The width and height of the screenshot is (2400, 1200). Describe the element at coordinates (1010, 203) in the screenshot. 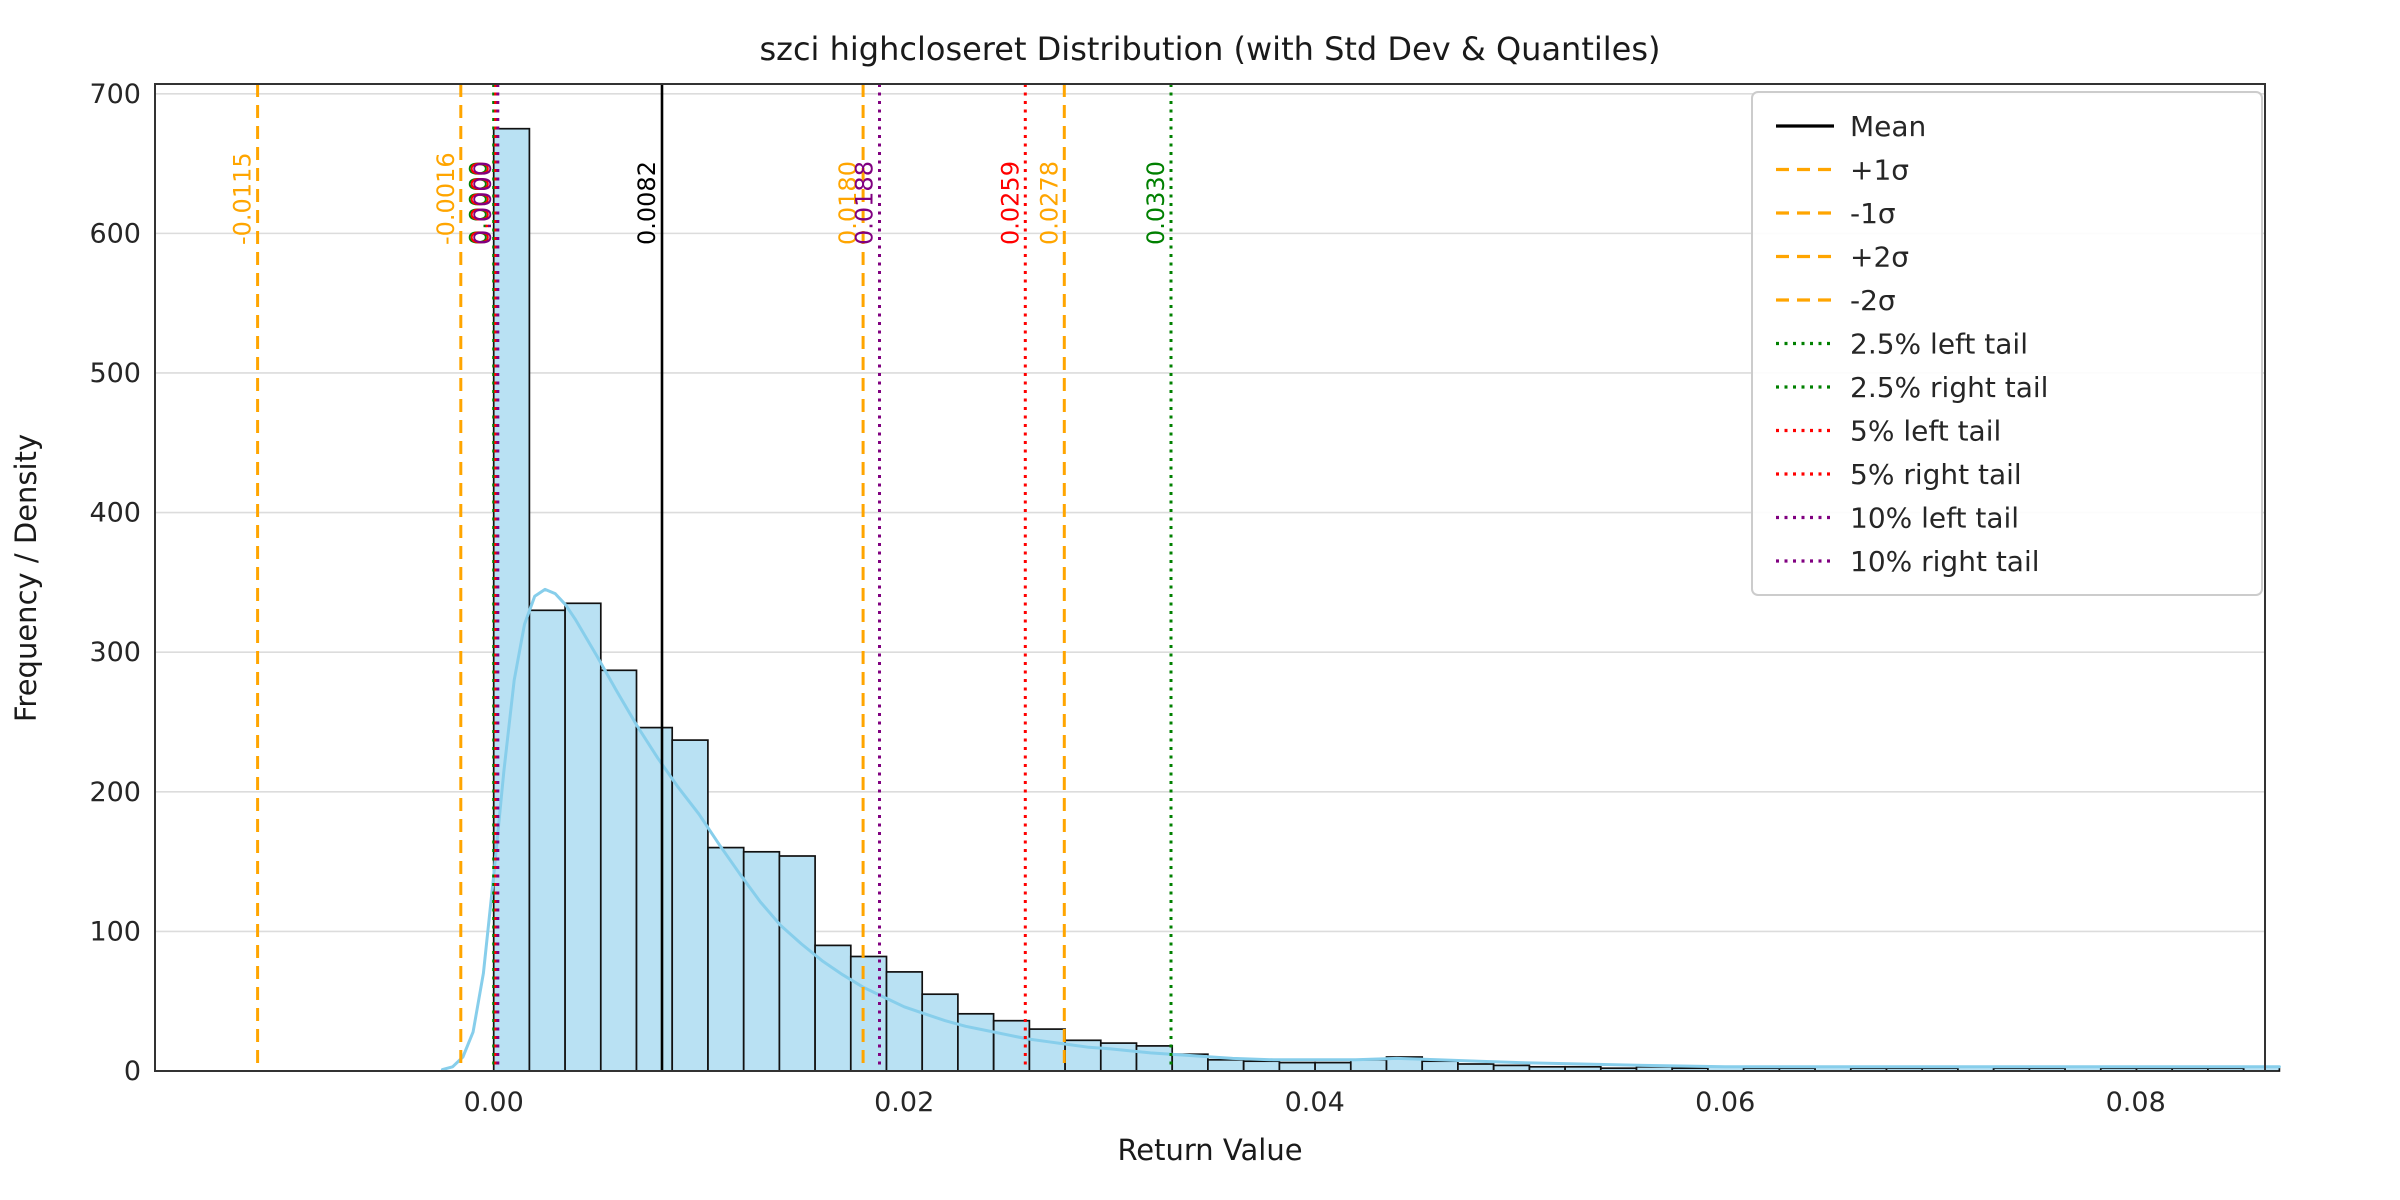

I see `vline-value-label-q5-right-tail: 0.0259` at that location.